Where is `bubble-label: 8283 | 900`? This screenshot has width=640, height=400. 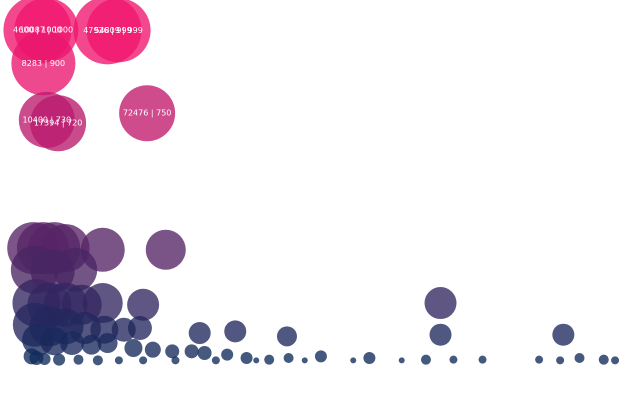
bubble-label: 8283 | 900 is located at coordinates (43, 63).